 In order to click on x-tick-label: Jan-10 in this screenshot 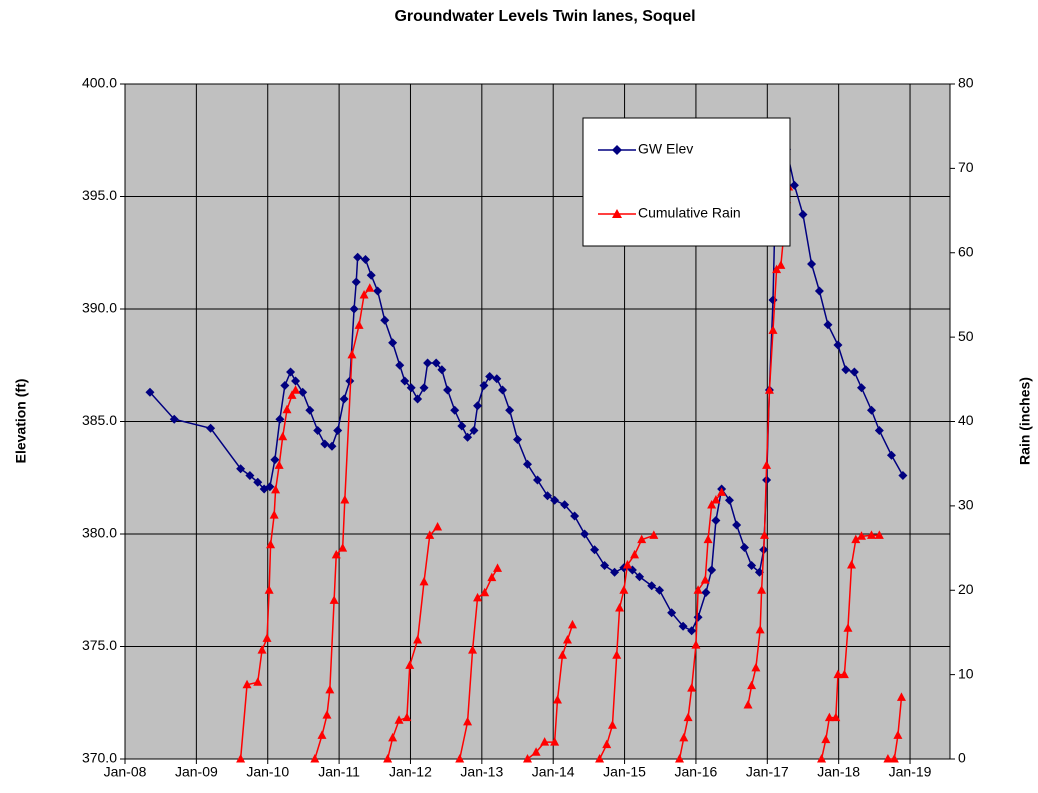, I will do `click(267, 772)`.